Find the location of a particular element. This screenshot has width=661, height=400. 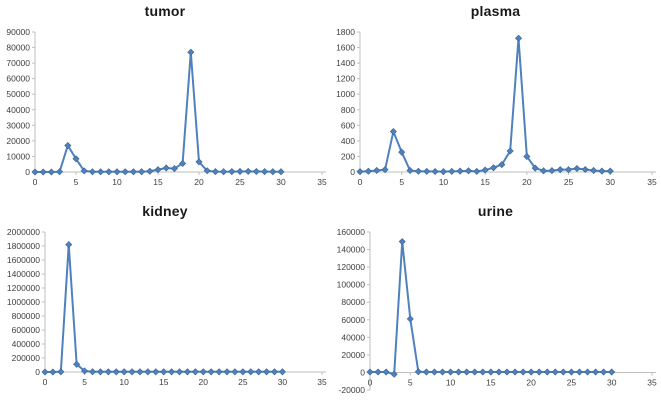

plasma-x-tick-label: 20 is located at coordinates (527, 182).